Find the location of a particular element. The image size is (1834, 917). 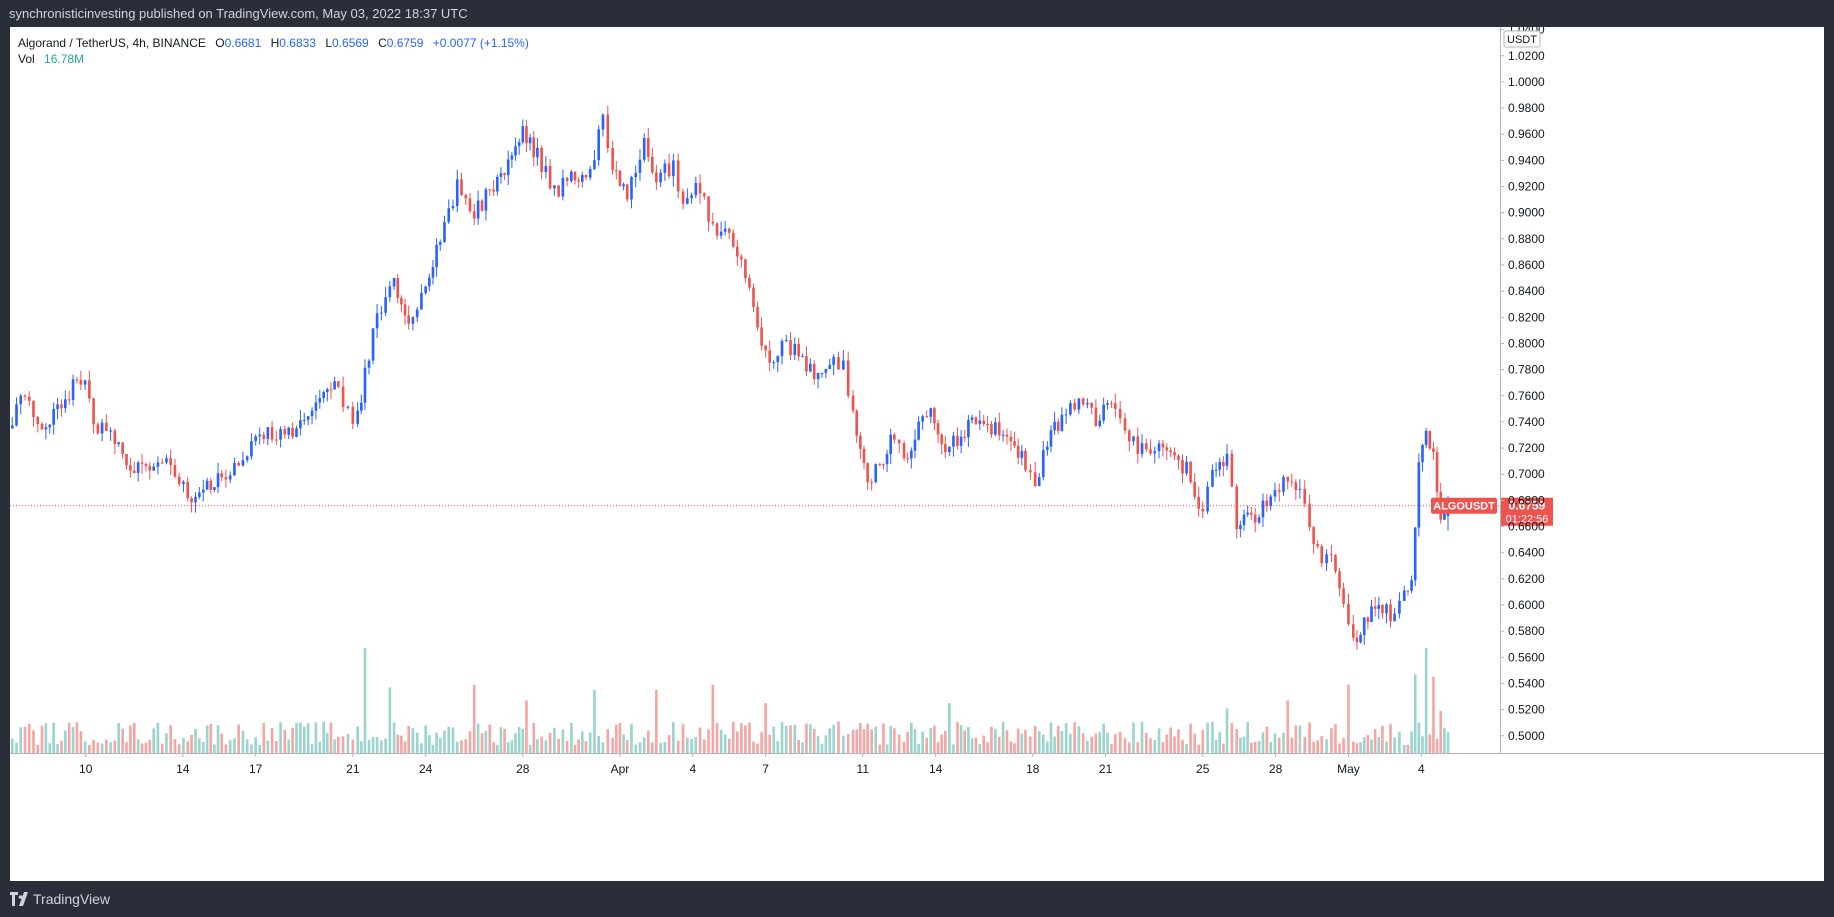

tradingview-logo-icon is located at coordinates (20, 899).